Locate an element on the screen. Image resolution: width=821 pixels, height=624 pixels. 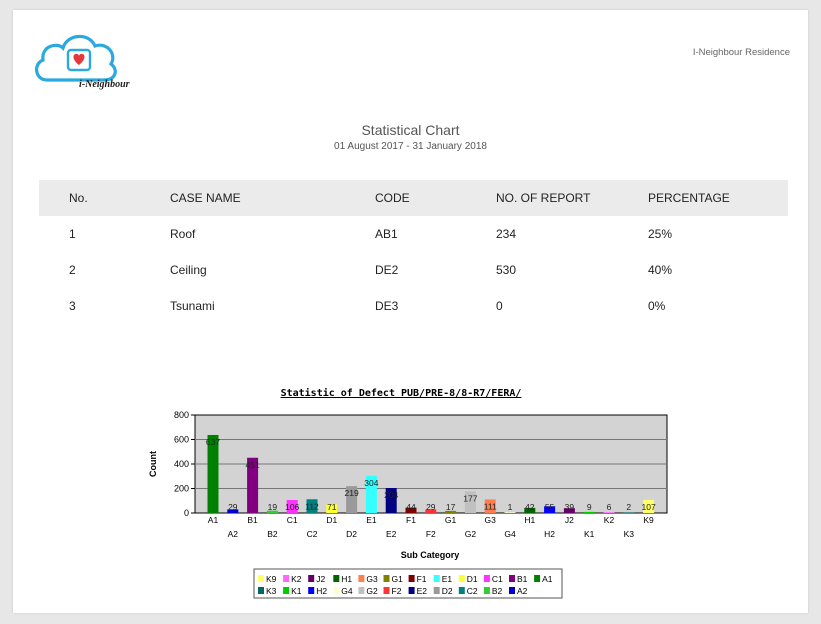
y-tick-label: 800 is located at coordinates (181, 415).